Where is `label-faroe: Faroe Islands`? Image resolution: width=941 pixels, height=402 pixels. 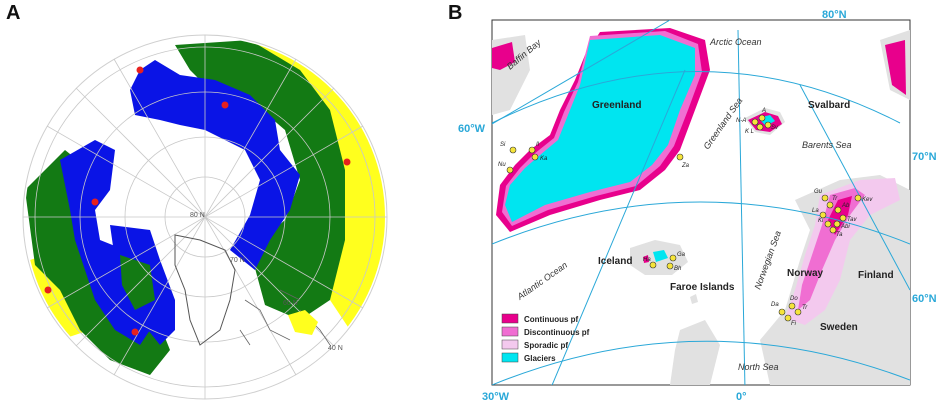 label-faroe: Faroe Islands is located at coordinates (702, 287).